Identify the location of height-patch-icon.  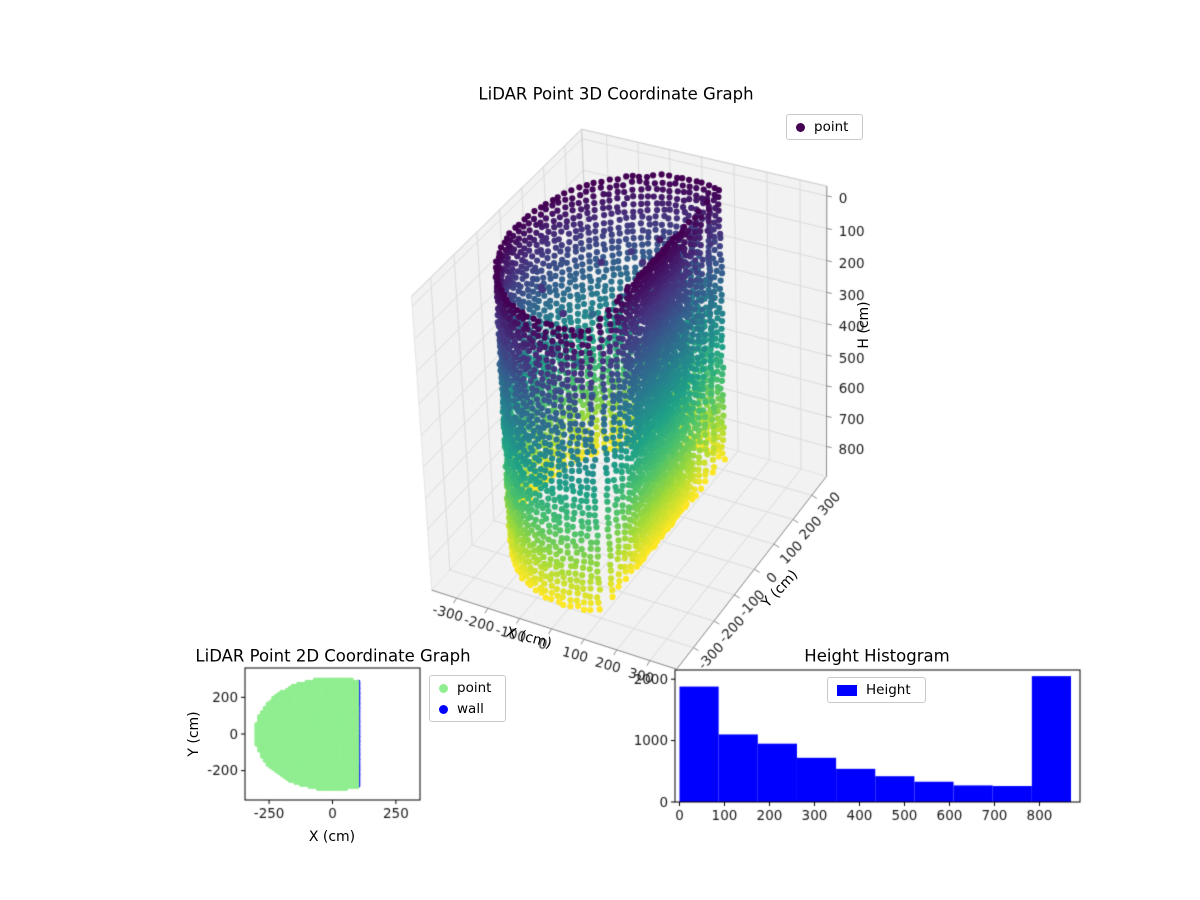
(847, 690).